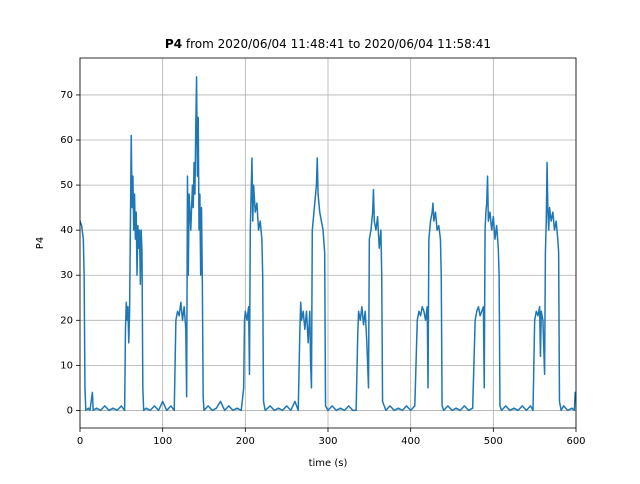 Image resolution: width=640 pixels, height=484 pixels. I want to click on y-tick-label: 60, so click(66, 140).